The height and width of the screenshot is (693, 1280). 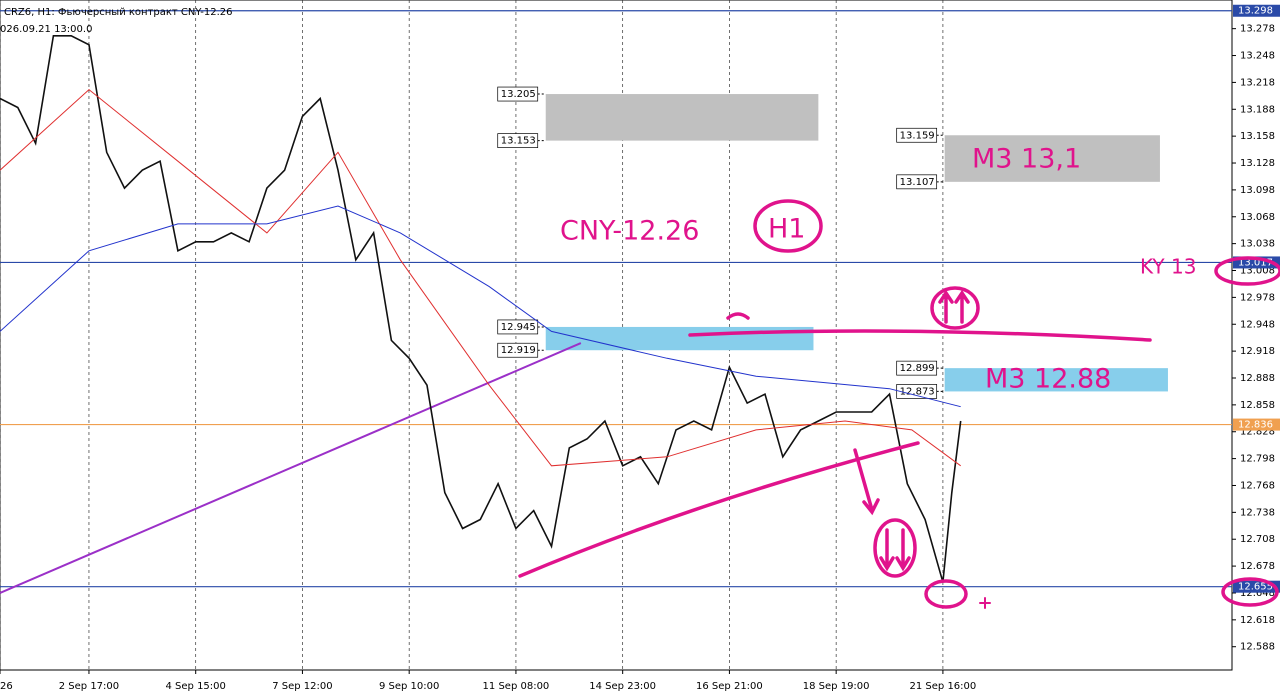 I want to click on y-tick-label: 12.588, so click(x=1257, y=647).